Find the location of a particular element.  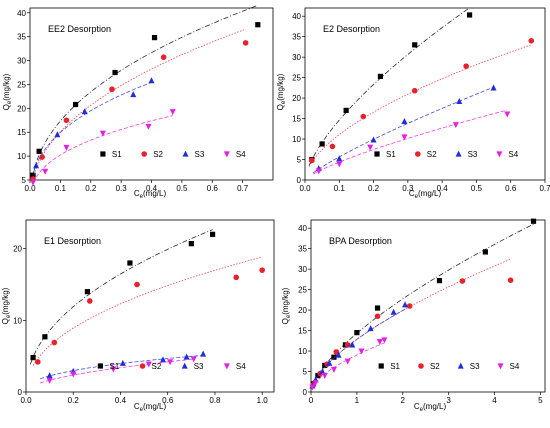

legend-label: S2 is located at coordinates (432, 154).